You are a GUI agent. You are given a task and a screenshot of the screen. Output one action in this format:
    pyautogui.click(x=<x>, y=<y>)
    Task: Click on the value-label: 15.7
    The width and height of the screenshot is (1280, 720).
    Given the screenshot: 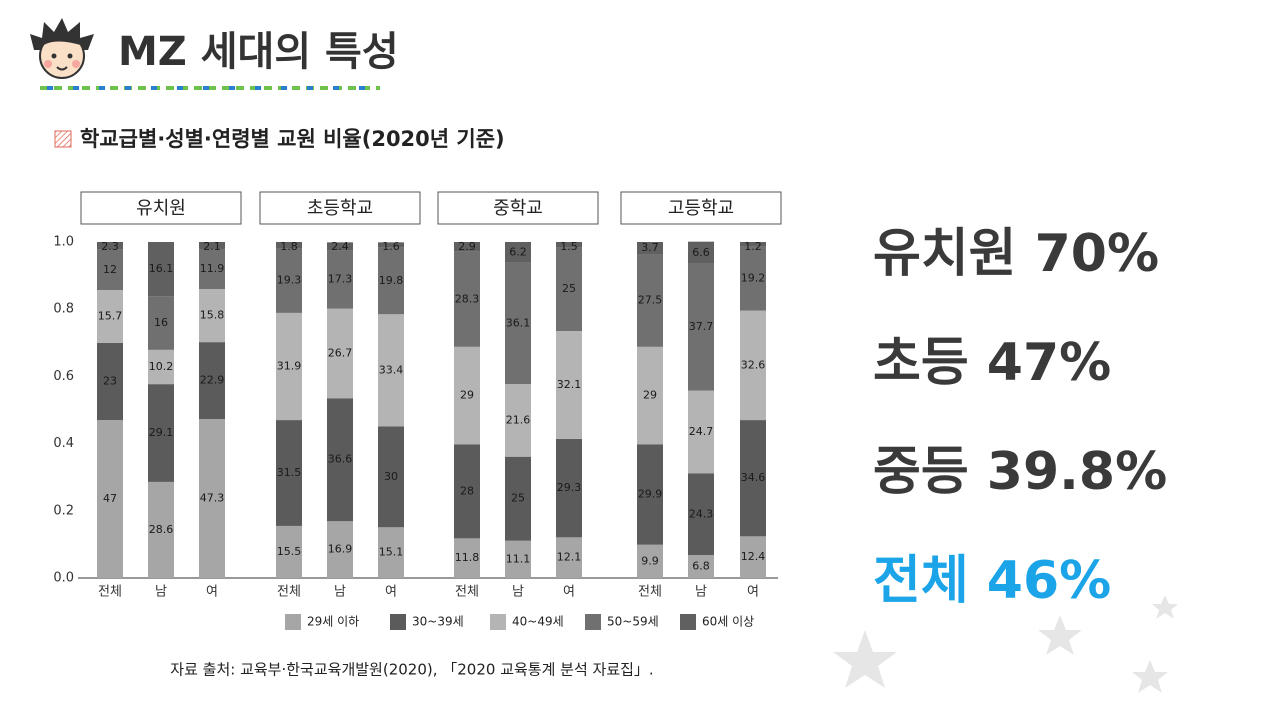 What is the action you would take?
    pyautogui.click(x=110, y=315)
    